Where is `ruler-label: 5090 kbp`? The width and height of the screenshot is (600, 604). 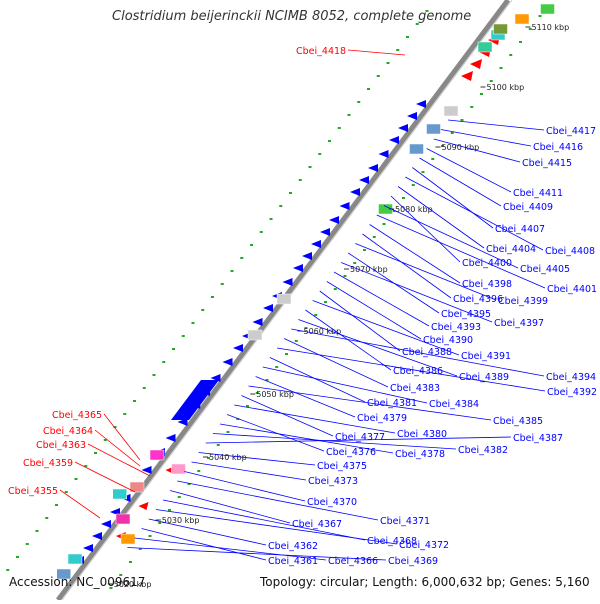
ruler-label: 5090 kbp is located at coordinates (461, 147).